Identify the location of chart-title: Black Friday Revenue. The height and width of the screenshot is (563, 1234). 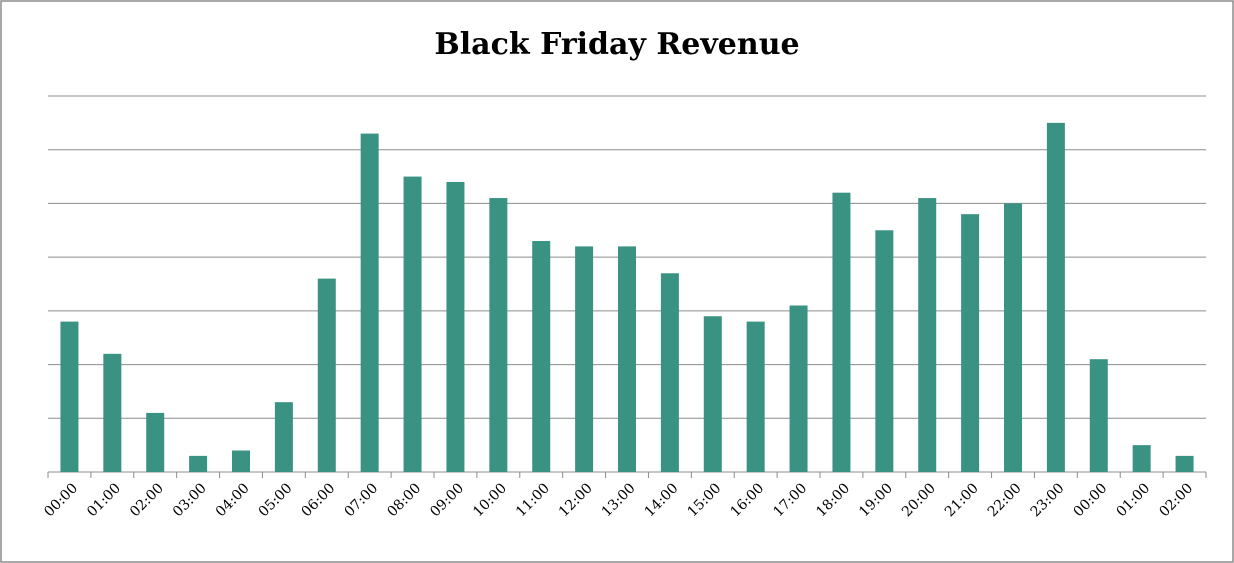
(616, 44).